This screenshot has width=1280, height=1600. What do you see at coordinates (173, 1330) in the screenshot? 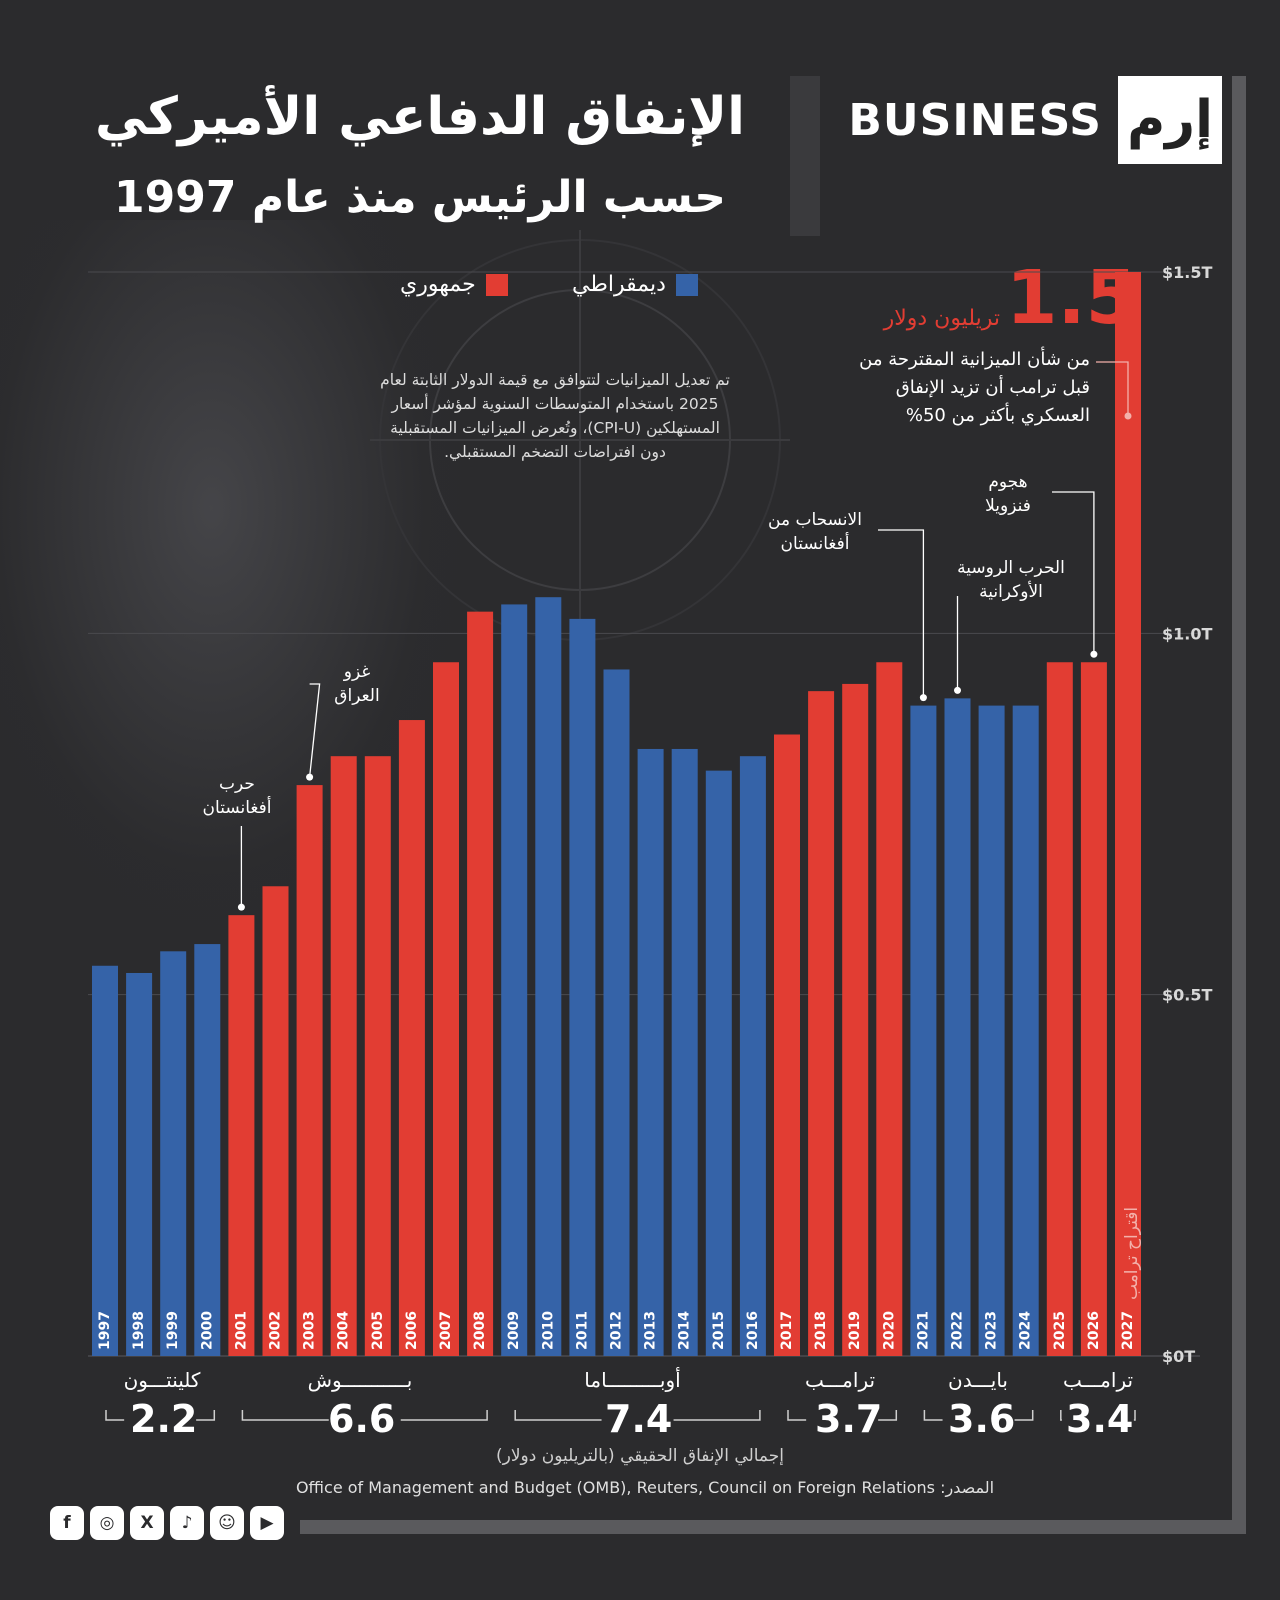
I see `x-tick-label: 1999` at bounding box center [173, 1330].